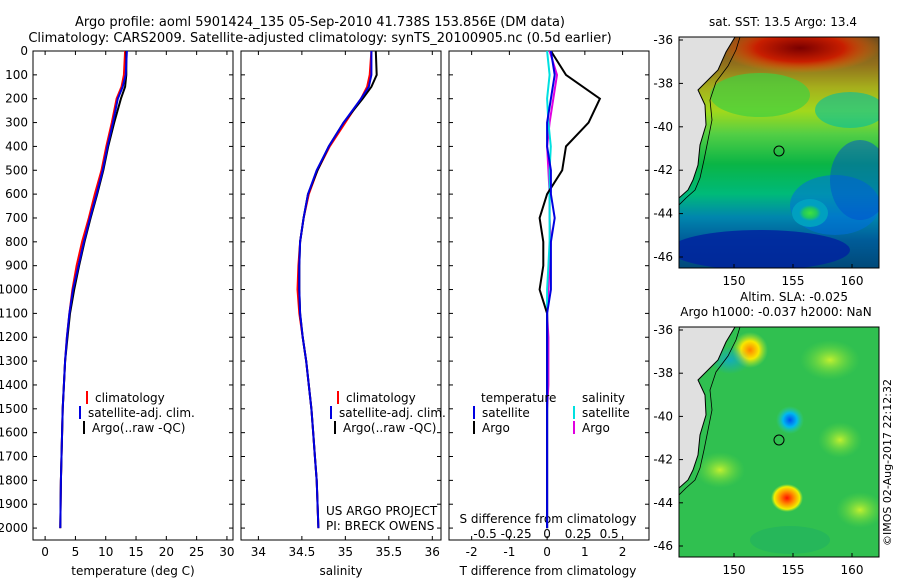 This screenshot has width=900, height=580. I want to click on x-tick-label: 30, so click(226, 552).